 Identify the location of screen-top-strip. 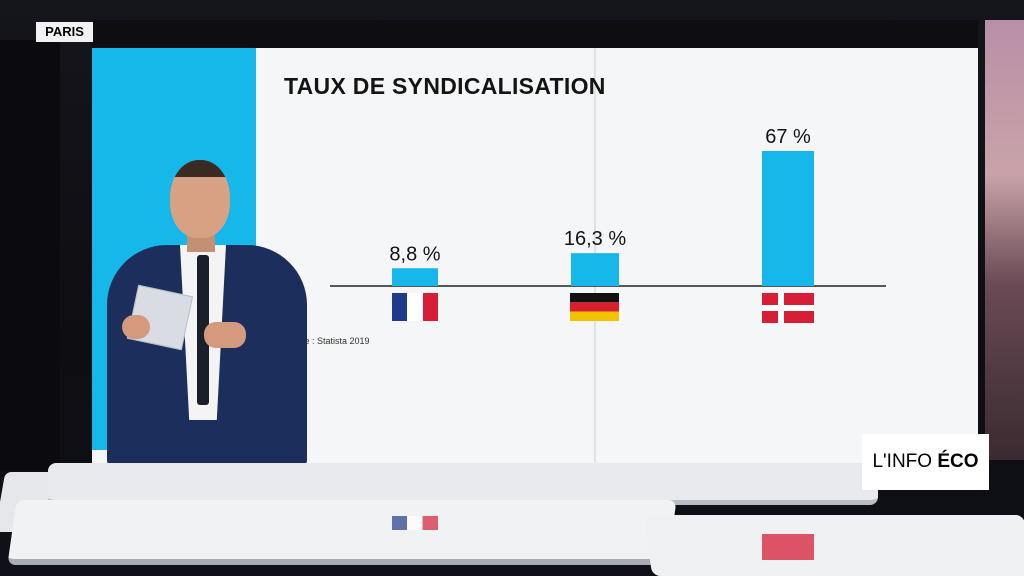
(535, 34).